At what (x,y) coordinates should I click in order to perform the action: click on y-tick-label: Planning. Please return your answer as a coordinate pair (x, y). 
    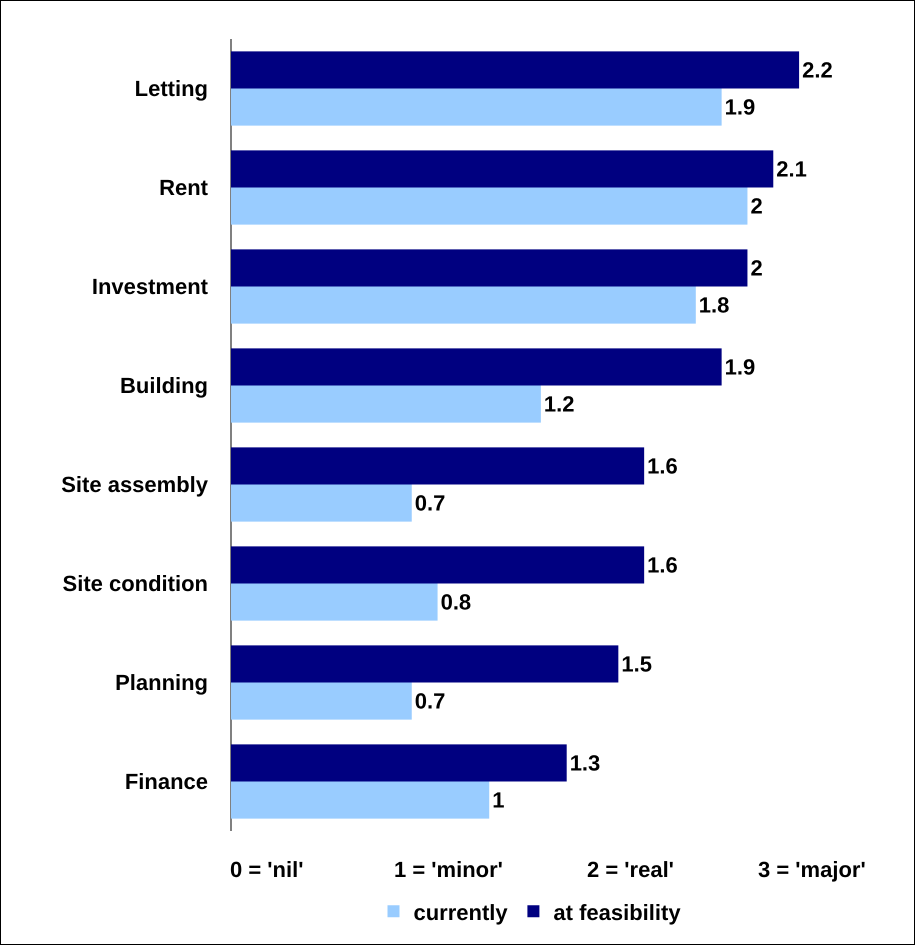
    Looking at the image, I should click on (161, 683).